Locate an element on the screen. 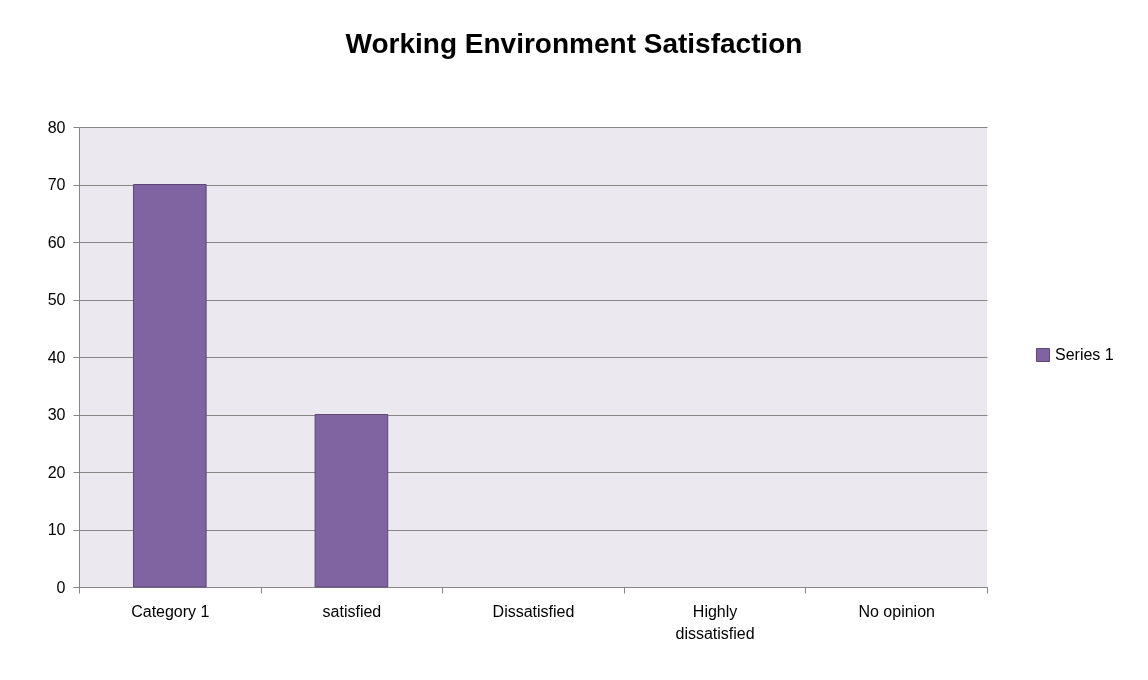  y-tick-label: 30 is located at coordinates (56, 414).